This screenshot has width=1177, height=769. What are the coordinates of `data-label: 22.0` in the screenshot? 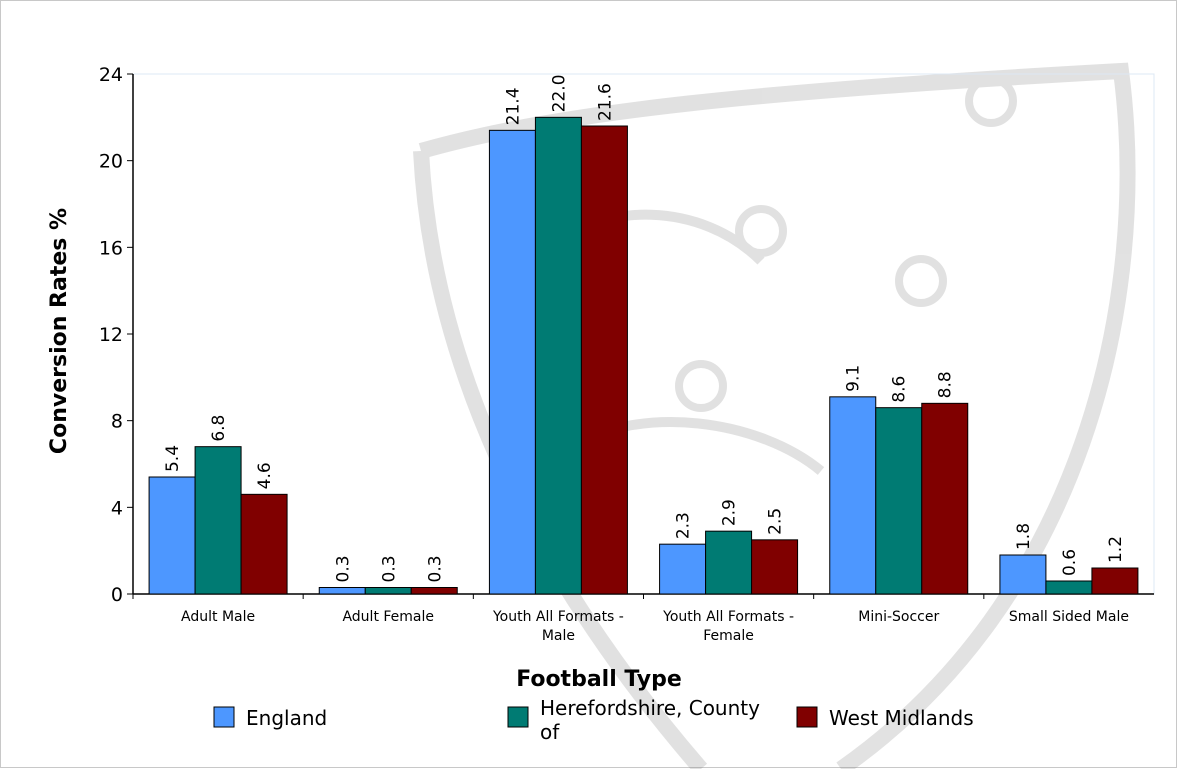 It's located at (559, 93).